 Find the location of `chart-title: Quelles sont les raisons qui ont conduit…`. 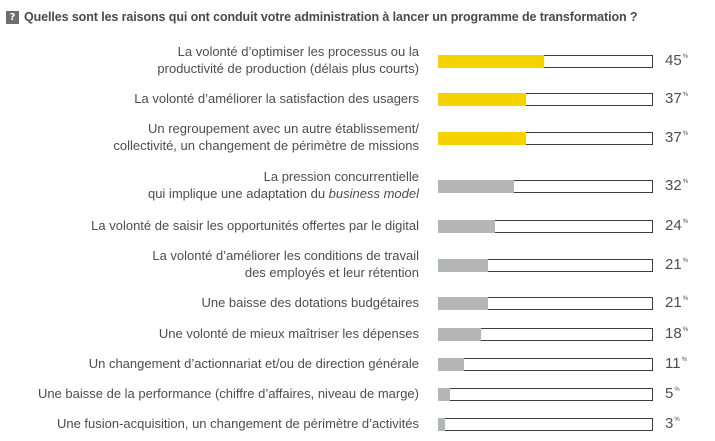

chart-title: Quelles sont les raisons qui ont conduit… is located at coordinates (331, 17).